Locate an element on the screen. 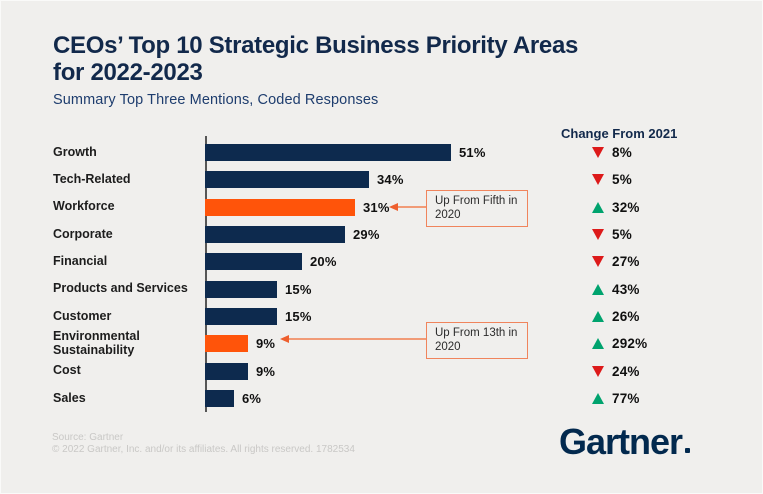 The width and height of the screenshot is (763, 494). category-label: Growth is located at coordinates (75, 151).